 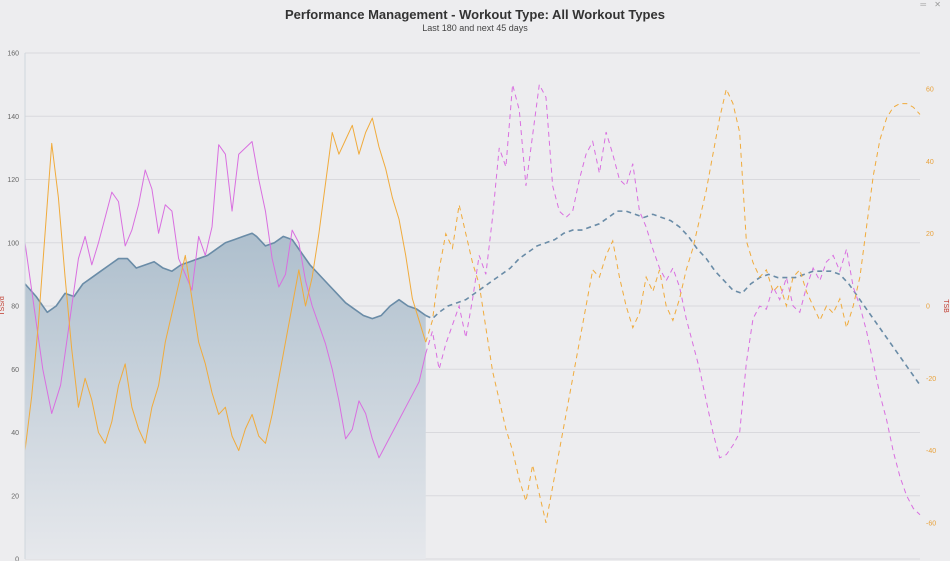 I want to click on menu-icon: ═ ✕, so click(x=932, y=4).